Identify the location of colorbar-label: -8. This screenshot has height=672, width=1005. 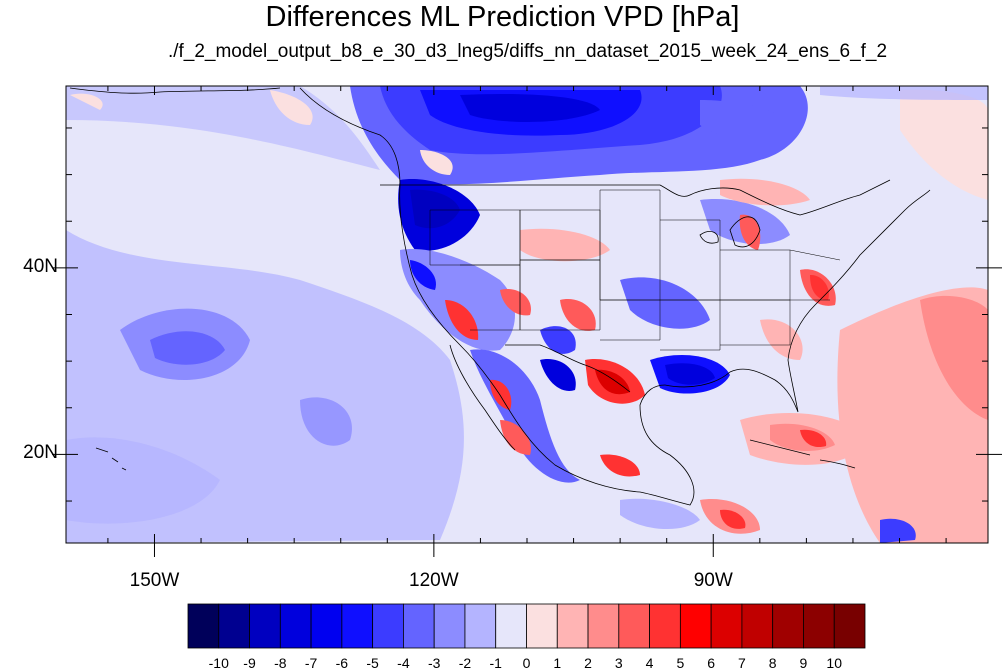
(280, 663).